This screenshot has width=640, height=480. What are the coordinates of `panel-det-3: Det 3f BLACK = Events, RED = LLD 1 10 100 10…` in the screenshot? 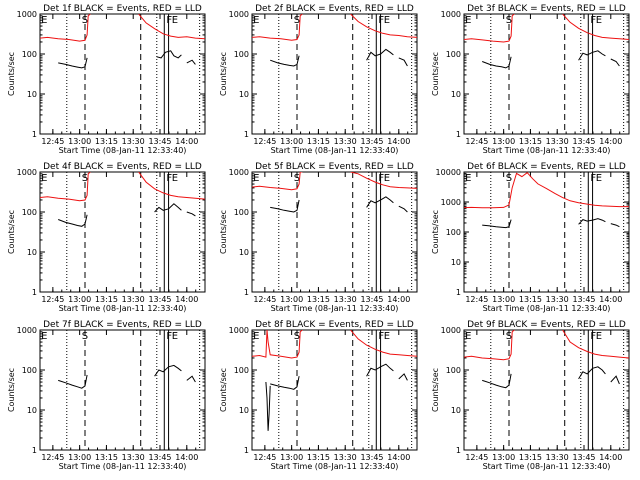 It's located at (530, 79).